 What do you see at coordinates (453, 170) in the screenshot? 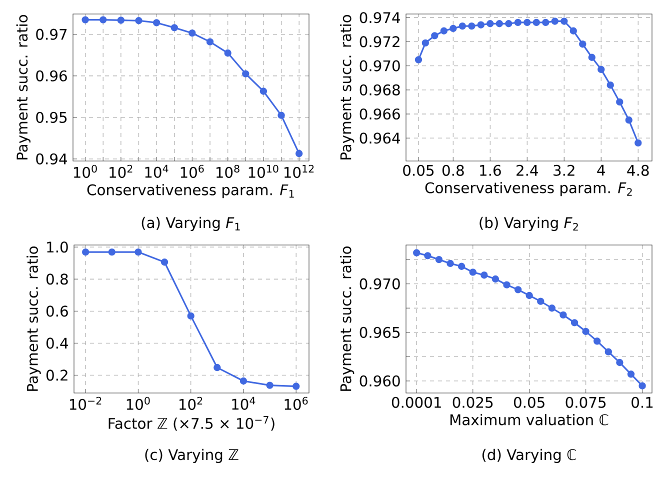
I see `x-tick-label: 0.8` at bounding box center [453, 170].